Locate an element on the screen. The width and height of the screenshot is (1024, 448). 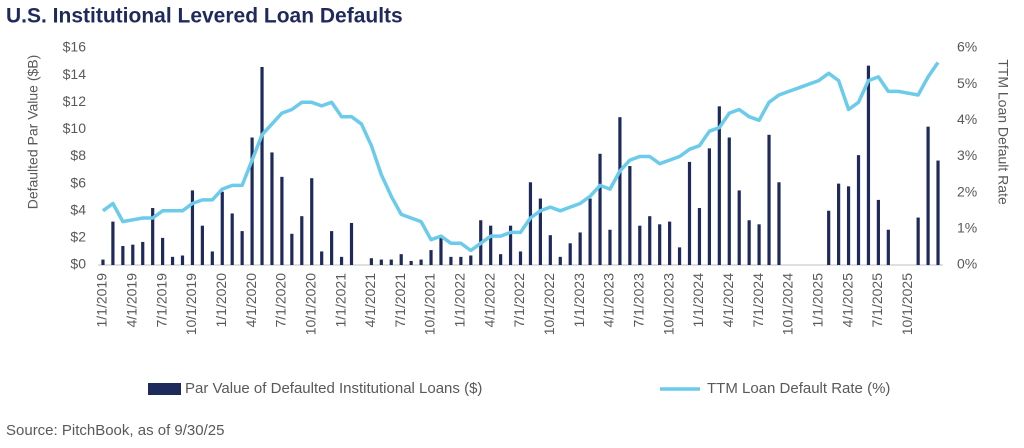
source-note: Source: PitchBook, as of 9/30/25 is located at coordinates (115, 430).